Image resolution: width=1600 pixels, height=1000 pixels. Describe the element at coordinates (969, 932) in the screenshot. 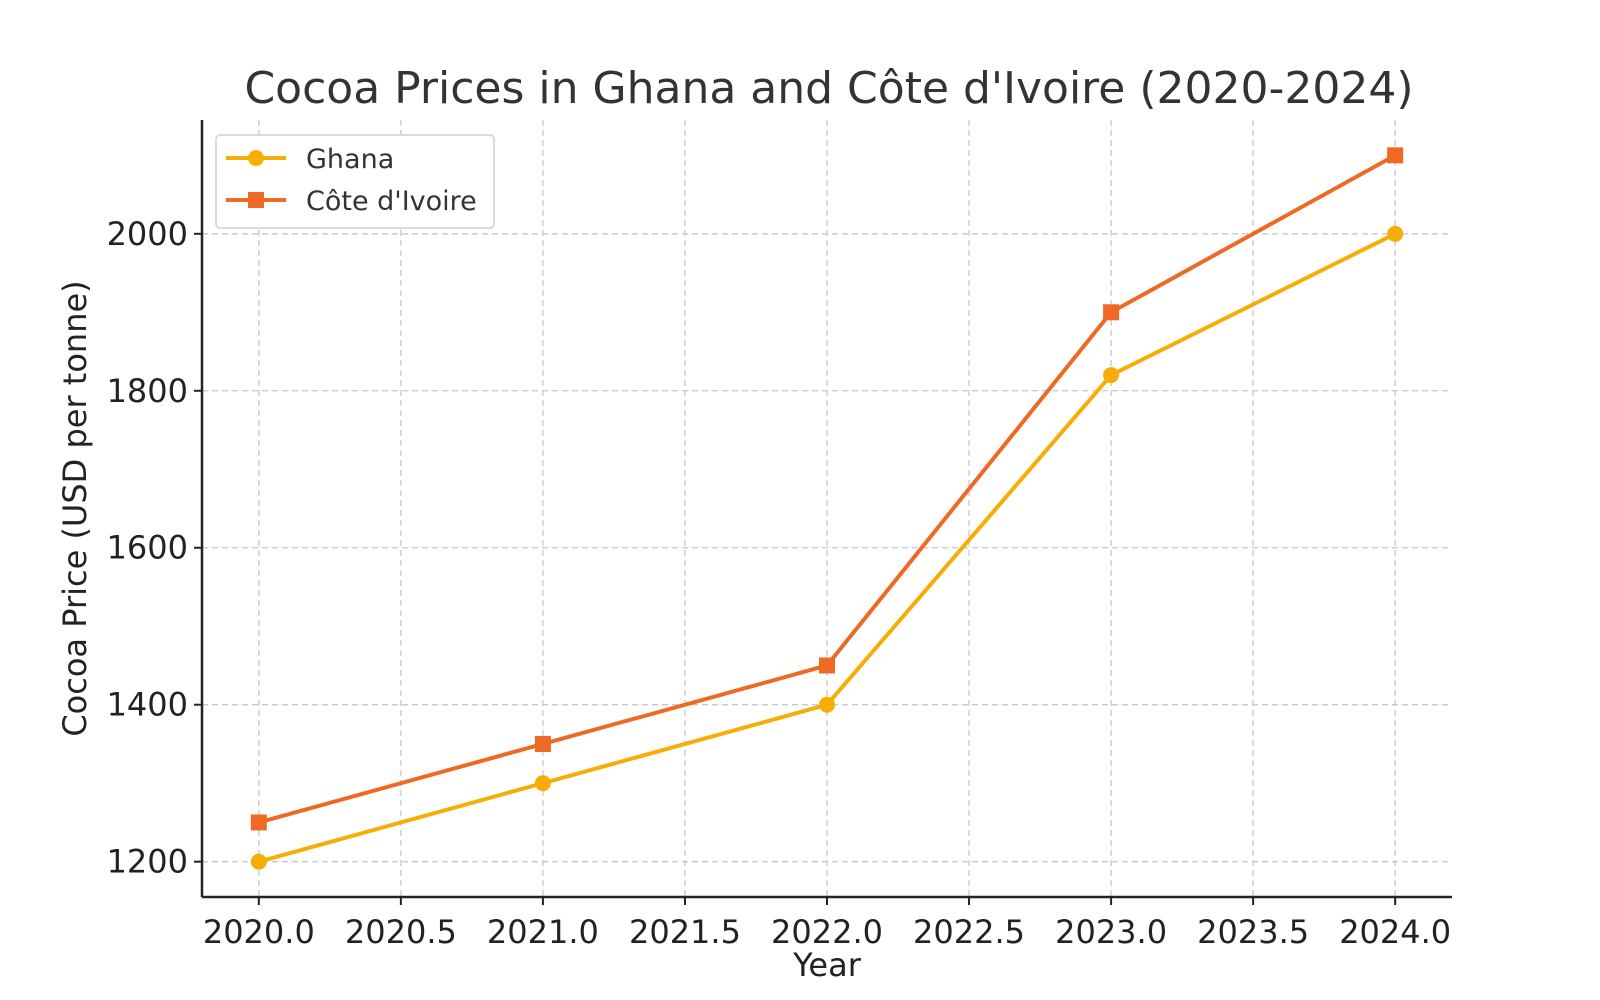

I see `x-tick-label: 2022.5` at that location.